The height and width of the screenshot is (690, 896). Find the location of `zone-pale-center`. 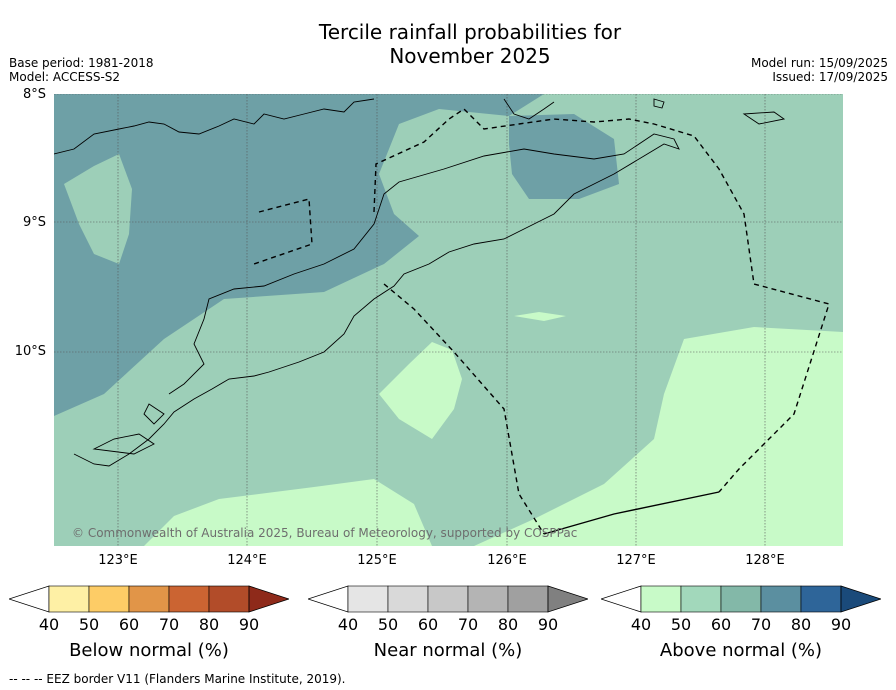

zone-pale-center is located at coordinates (420, 390).